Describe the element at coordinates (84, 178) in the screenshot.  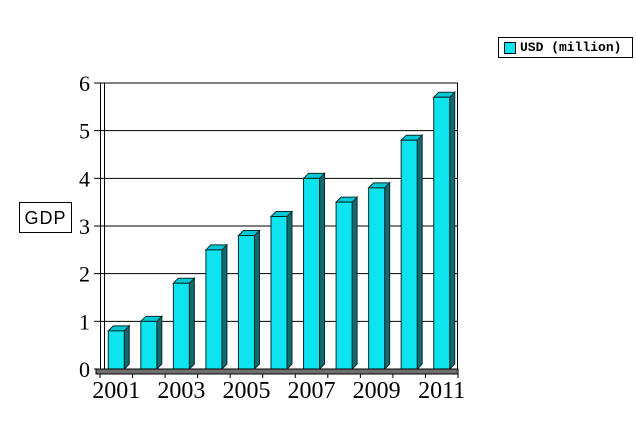
I see `y-tick-label: 4` at that location.